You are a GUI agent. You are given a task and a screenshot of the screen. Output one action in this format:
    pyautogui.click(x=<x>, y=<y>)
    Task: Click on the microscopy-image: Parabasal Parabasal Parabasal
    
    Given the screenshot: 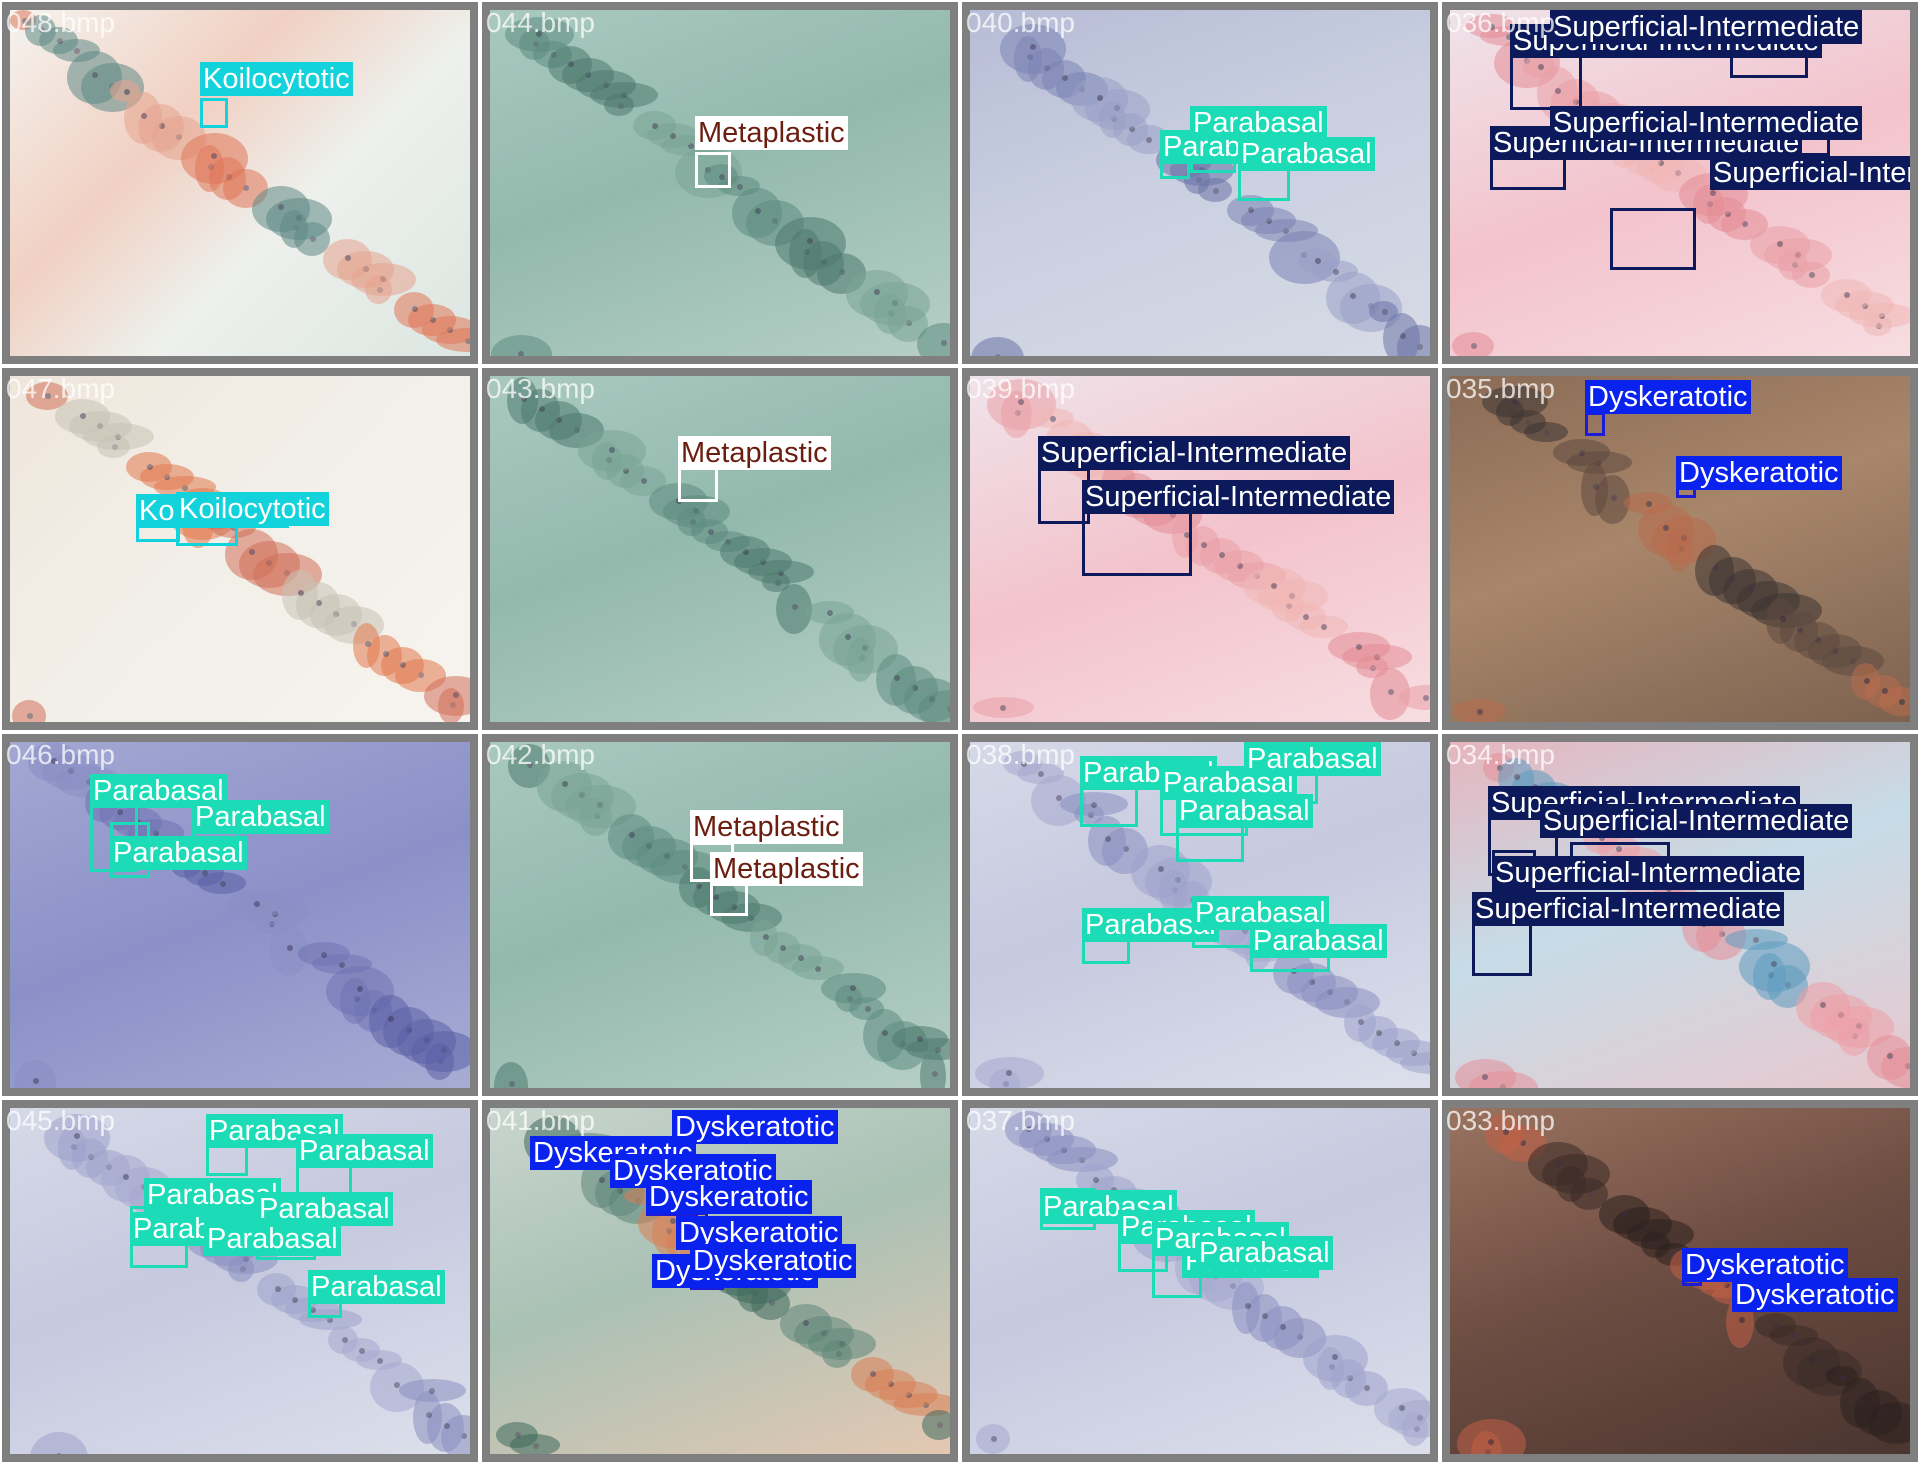 What is the action you would take?
    pyautogui.click(x=1200, y=183)
    